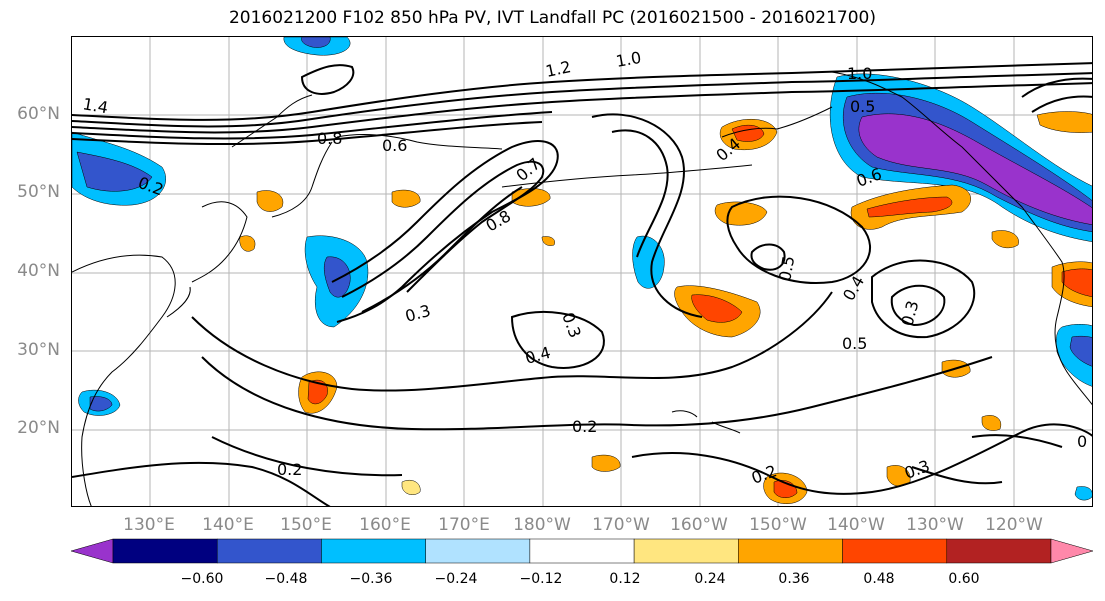 The width and height of the screenshot is (1105, 601). What do you see at coordinates (541, 579) in the screenshot?
I see `colorbar-tick-label: −0.12` at bounding box center [541, 579].